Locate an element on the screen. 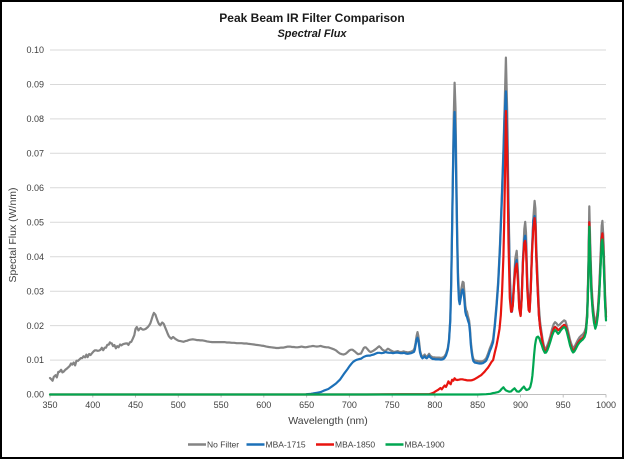  svg-text: 0.10 is located at coordinates (35, 50).